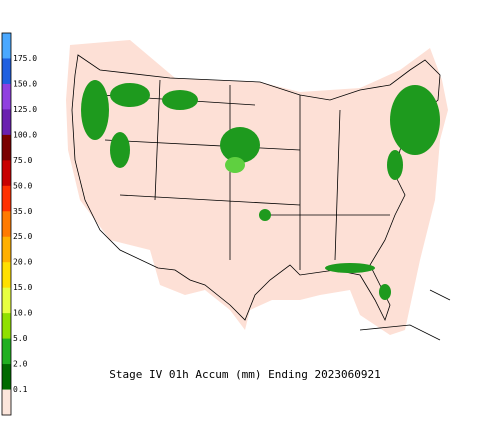 Image resolution: width=480 pixels, height=425 pixels. I want to click on legend-label: 10.0, so click(22, 313).